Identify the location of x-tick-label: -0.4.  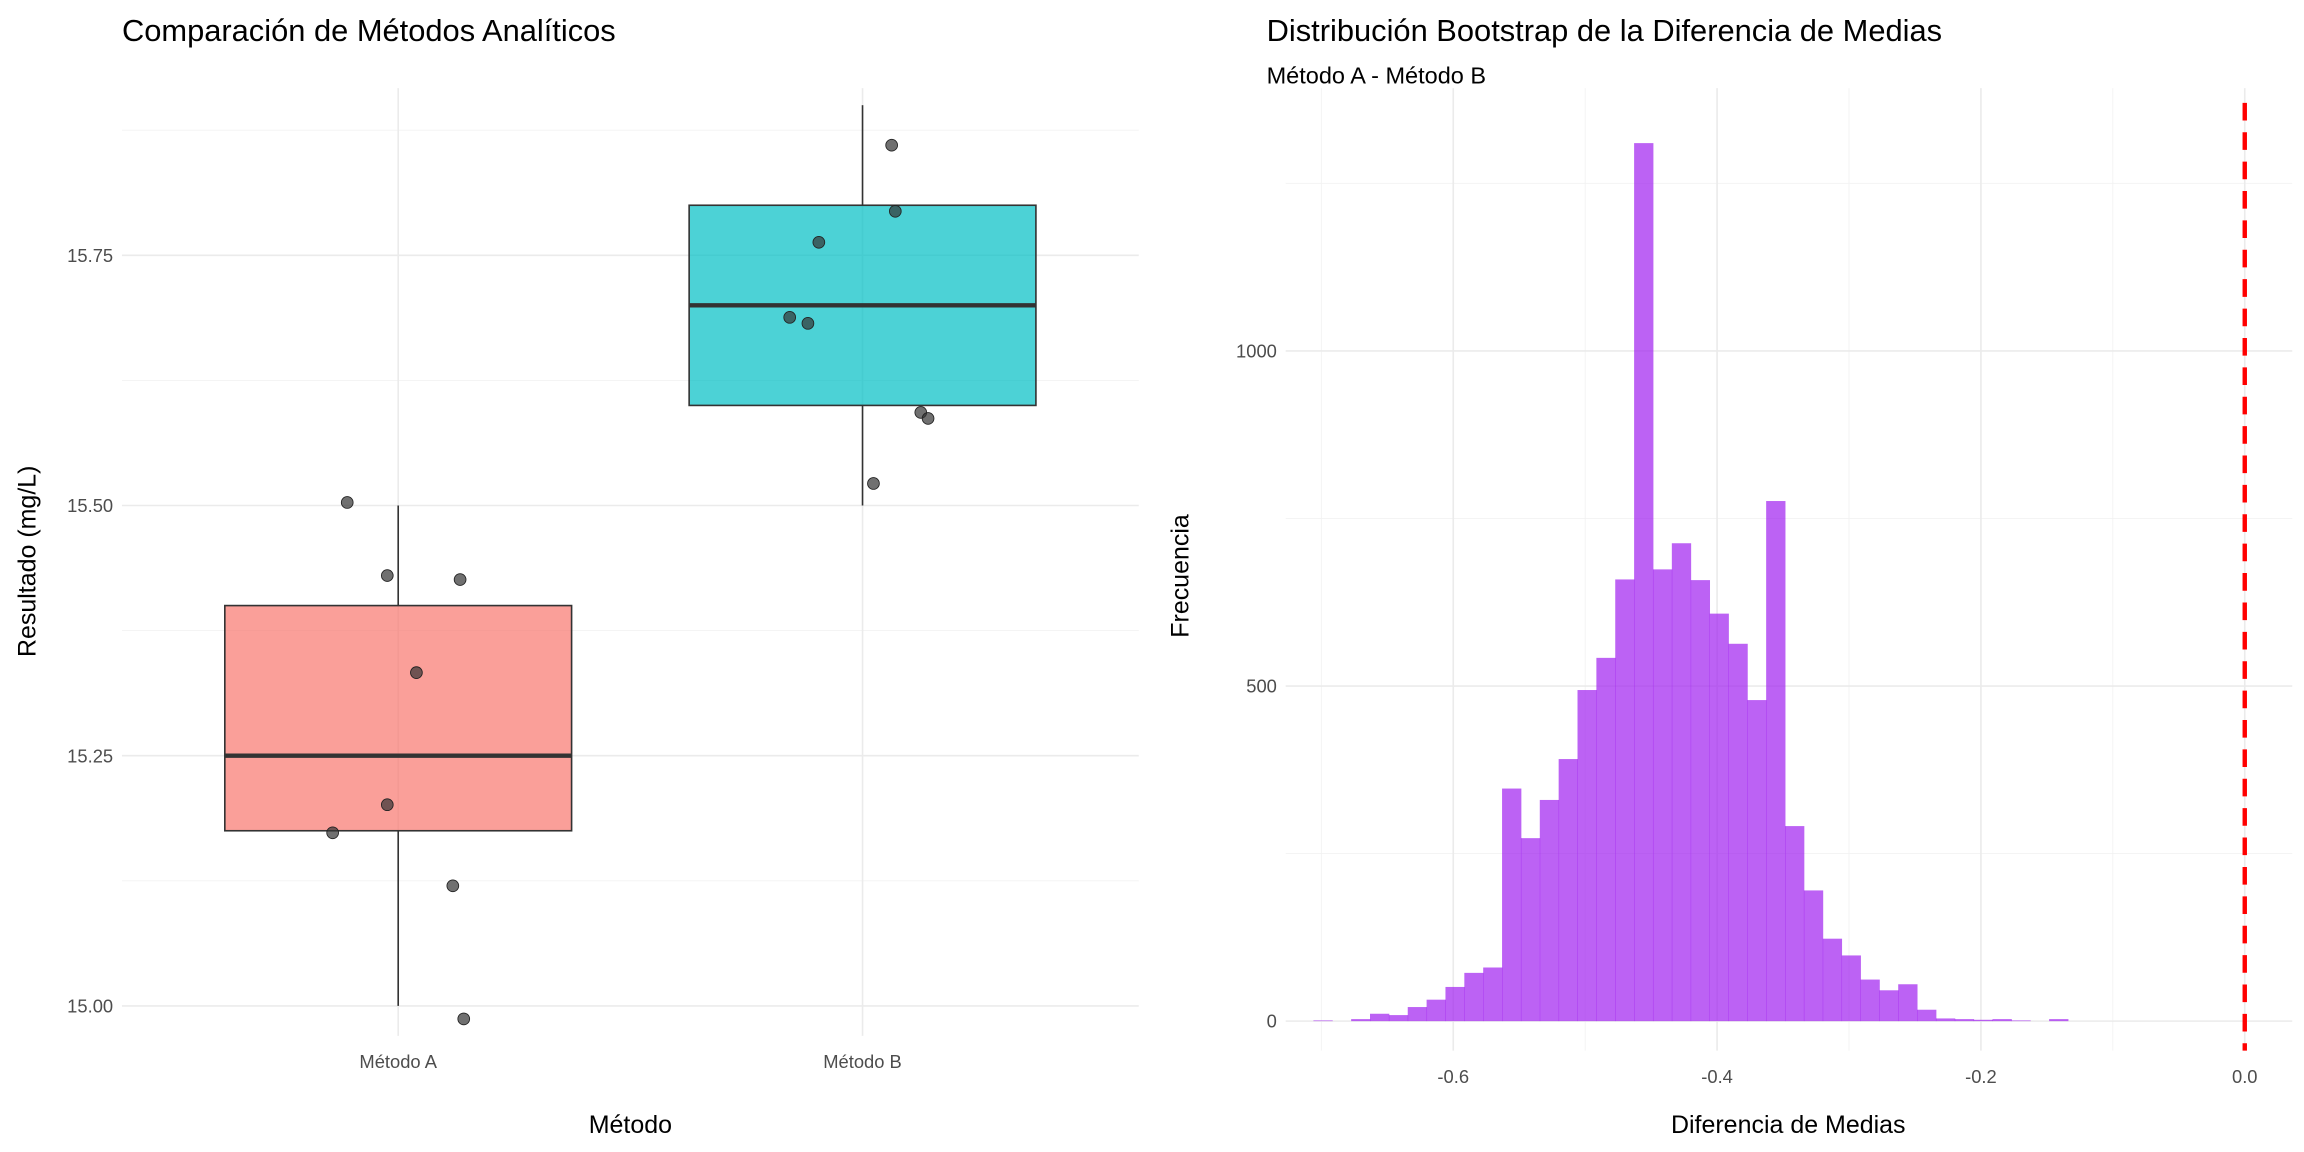
(1717, 1076).